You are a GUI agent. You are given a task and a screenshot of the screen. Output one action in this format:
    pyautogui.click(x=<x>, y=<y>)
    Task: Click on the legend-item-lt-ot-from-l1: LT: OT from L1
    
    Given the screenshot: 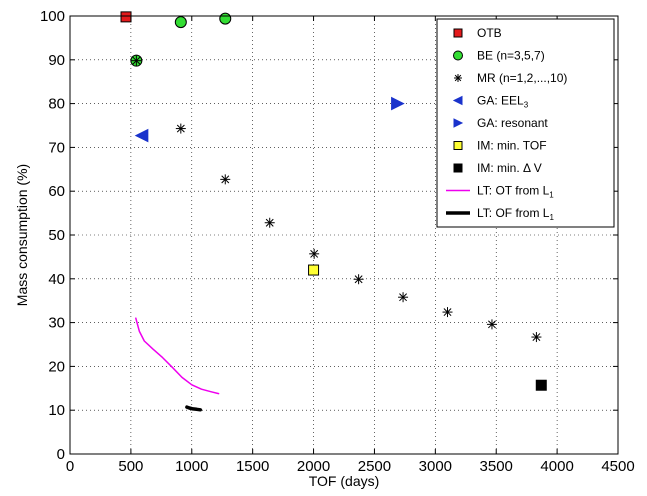 What is the action you would take?
    pyautogui.click(x=500, y=192)
    